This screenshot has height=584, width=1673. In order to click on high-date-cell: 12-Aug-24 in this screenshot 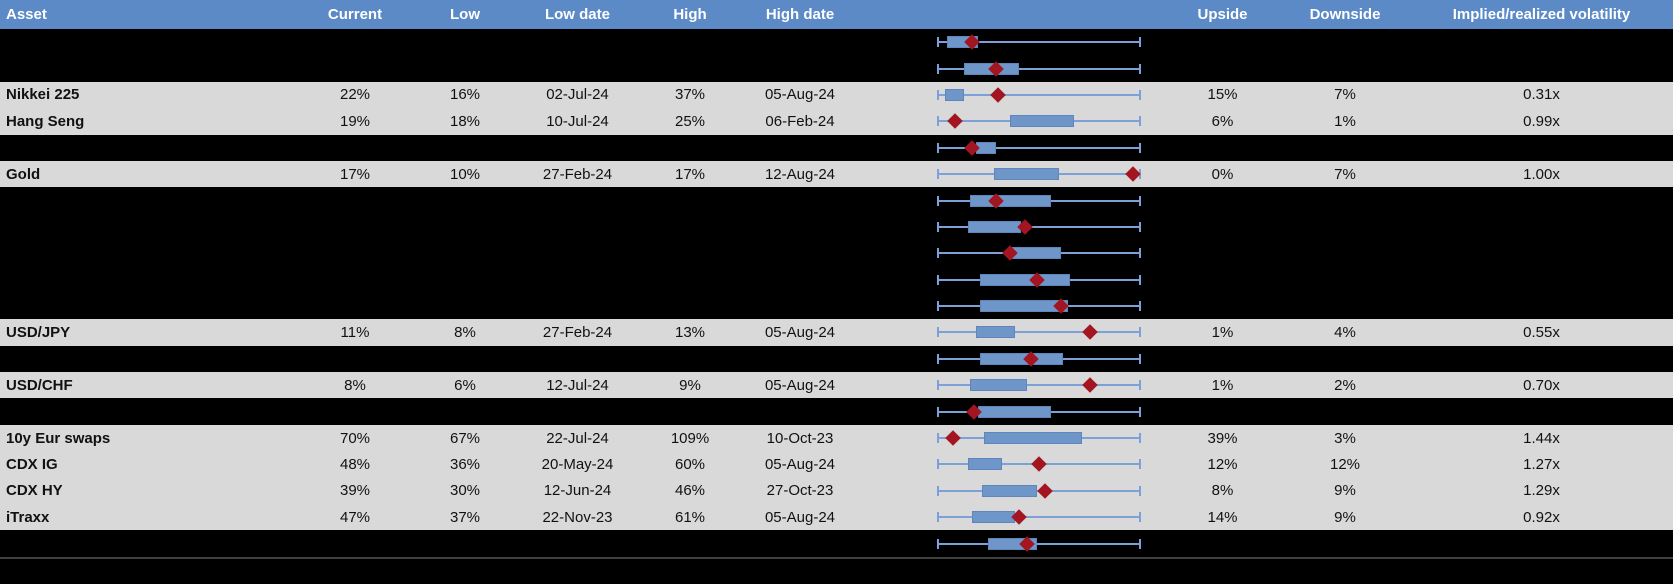, I will do `click(800, 174)`.